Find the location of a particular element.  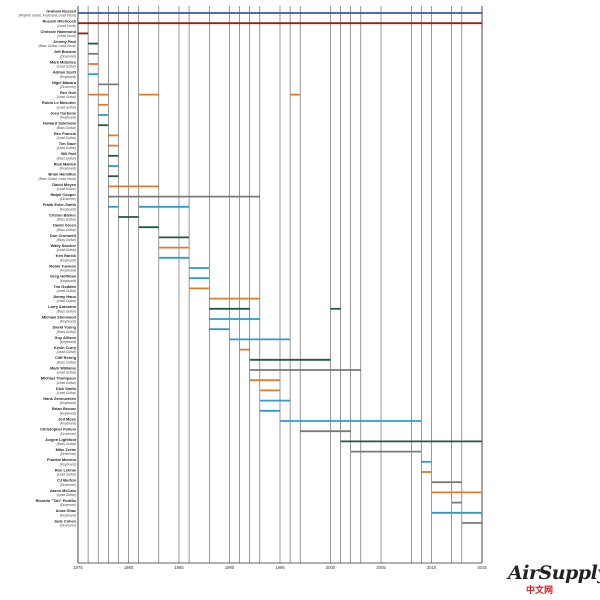

member-name: Rick Mallick is located at coordinates (65, 163).